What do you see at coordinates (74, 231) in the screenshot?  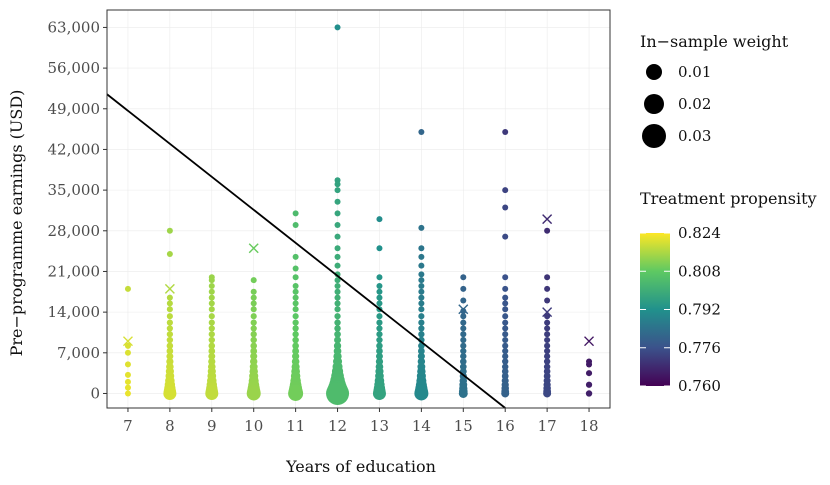 I see `y-tick-label: 28,000` at bounding box center [74, 231].